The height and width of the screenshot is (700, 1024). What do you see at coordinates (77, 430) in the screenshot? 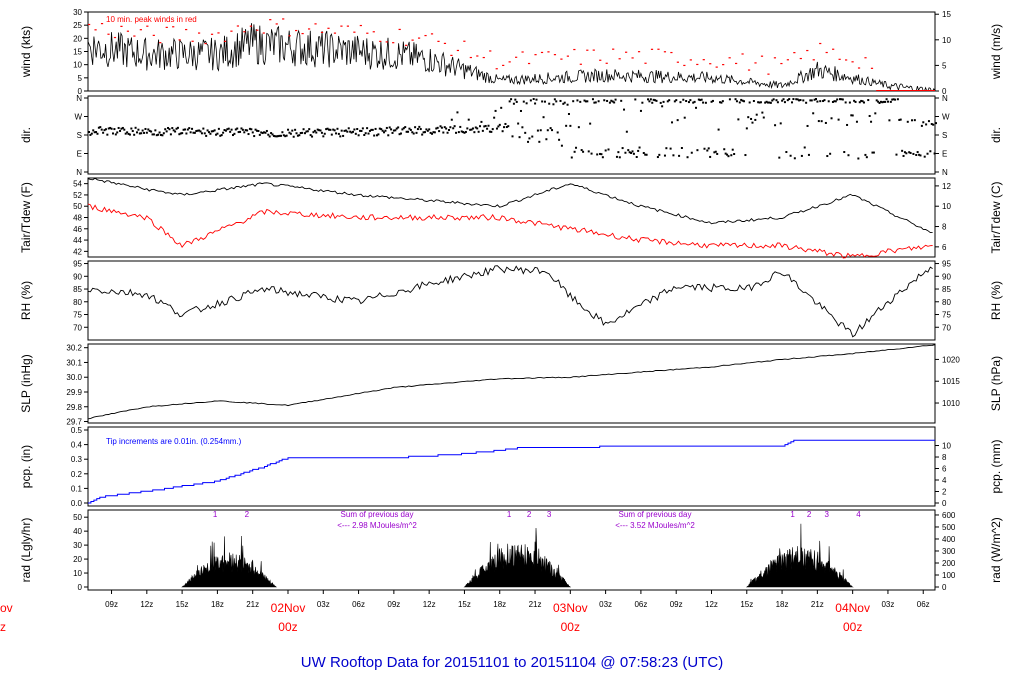
I see `y-tick-label: 0.5` at bounding box center [77, 430].